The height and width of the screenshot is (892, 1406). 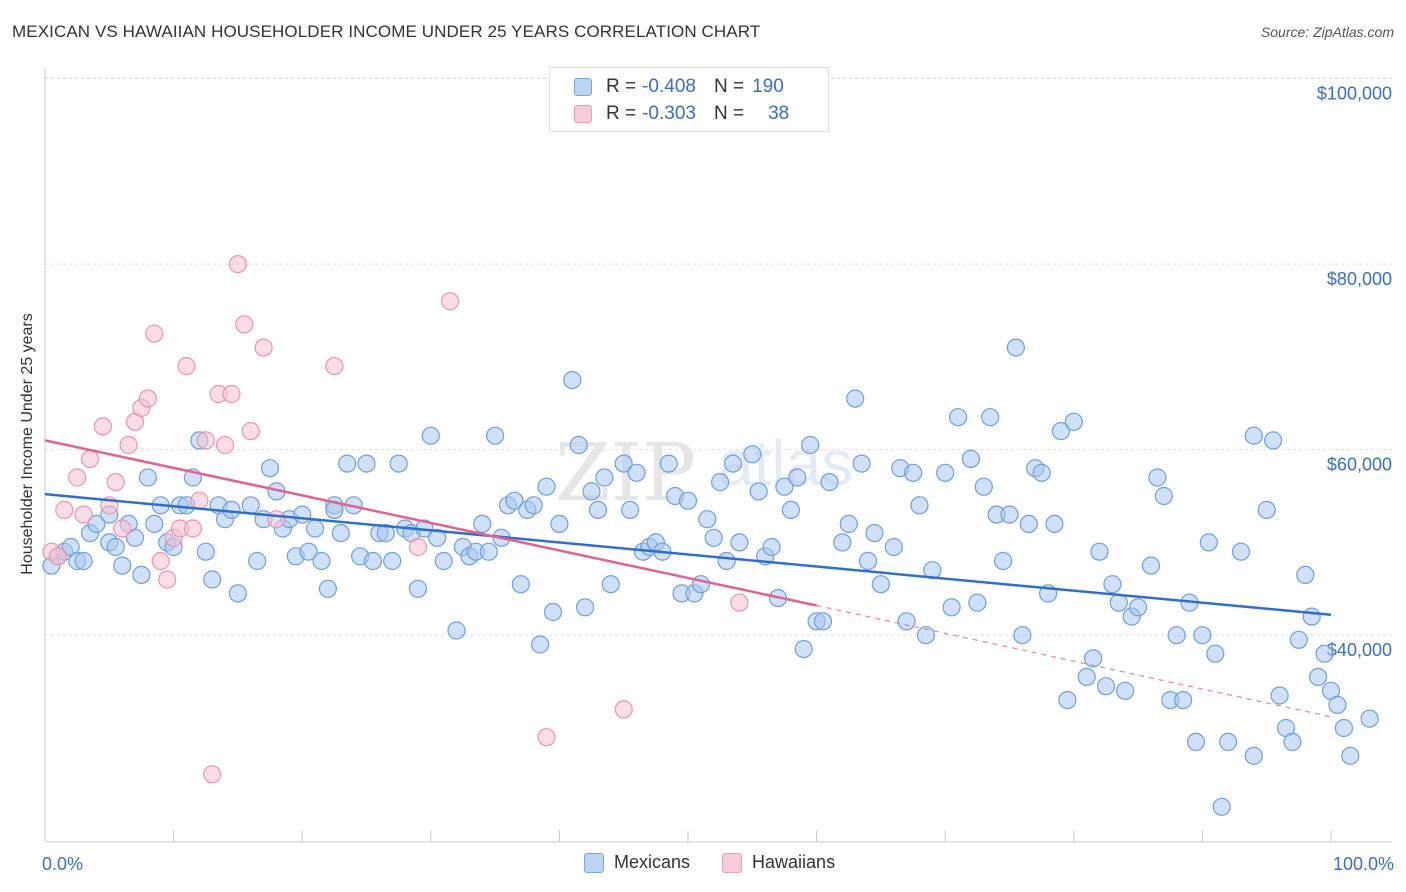 What do you see at coordinates (729, 86) in the screenshot?
I see `legend-n-label: N =` at bounding box center [729, 86].